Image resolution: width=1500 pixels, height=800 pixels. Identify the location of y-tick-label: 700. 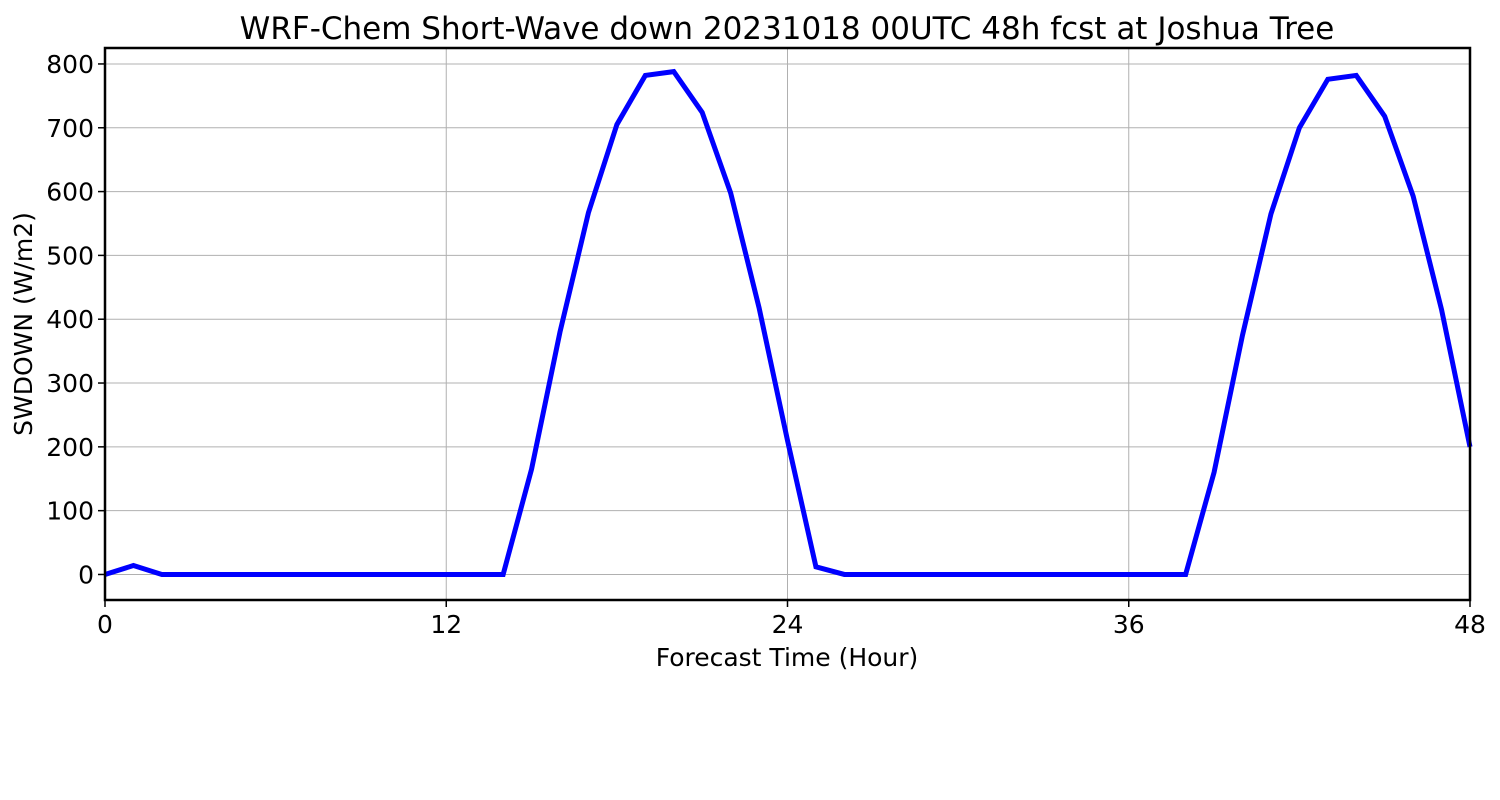
(70, 128).